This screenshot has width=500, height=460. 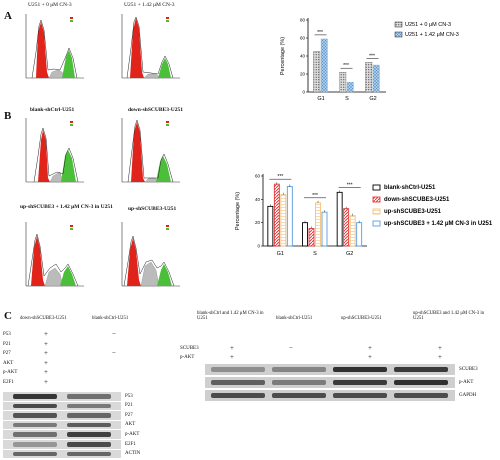 What do you see at coordinates (52, 110) in the screenshot?
I see `flow-title: blank-shCtrl-U251` at bounding box center [52, 110].